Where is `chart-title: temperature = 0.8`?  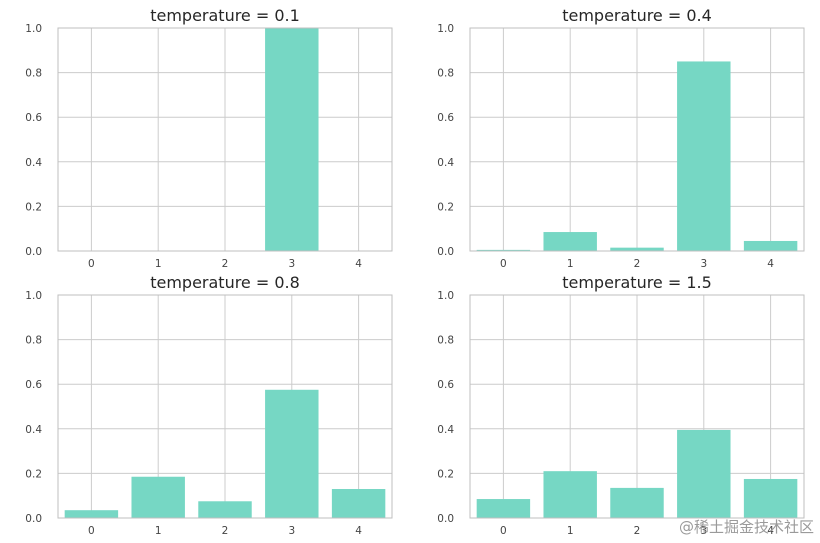 chart-title: temperature = 0.8 is located at coordinates (225, 282).